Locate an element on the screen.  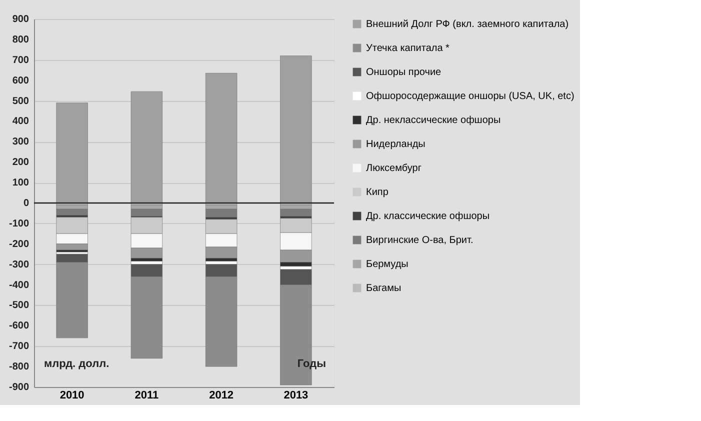
y-tick-label: 0 is located at coordinates (26, 203).